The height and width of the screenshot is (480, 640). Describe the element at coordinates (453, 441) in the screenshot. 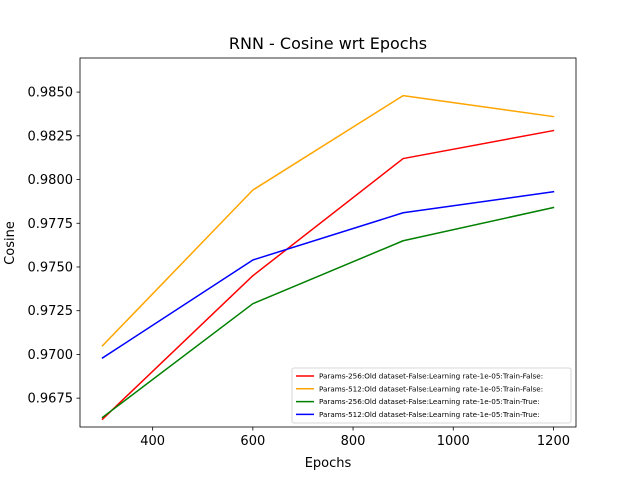

I see `x-tick-label: 1000` at that location.